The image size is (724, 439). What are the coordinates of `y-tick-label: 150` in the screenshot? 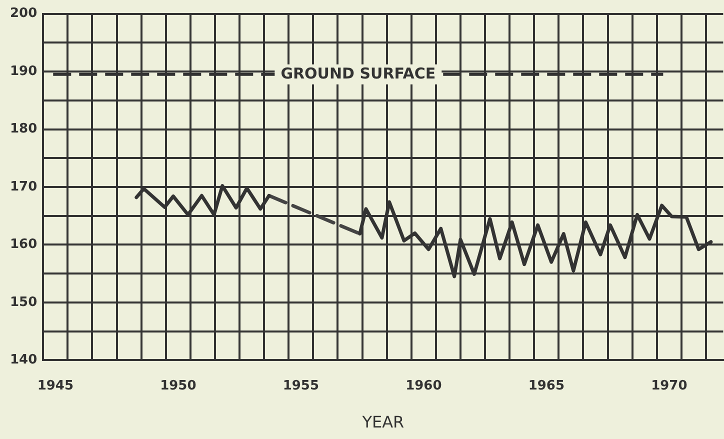 It's located at (24, 302).